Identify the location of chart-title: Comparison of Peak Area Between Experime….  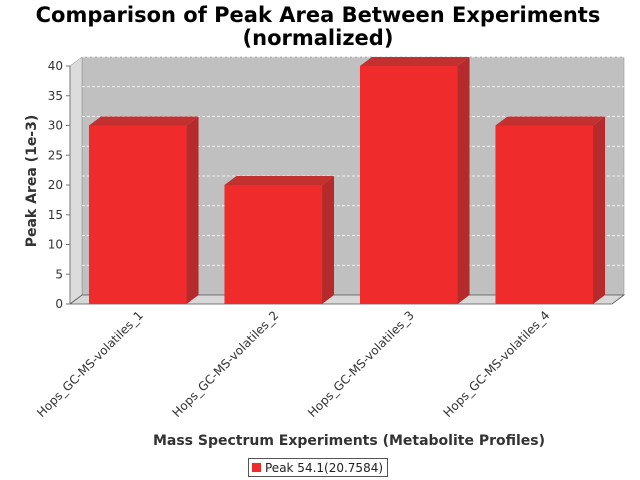
(318, 15).